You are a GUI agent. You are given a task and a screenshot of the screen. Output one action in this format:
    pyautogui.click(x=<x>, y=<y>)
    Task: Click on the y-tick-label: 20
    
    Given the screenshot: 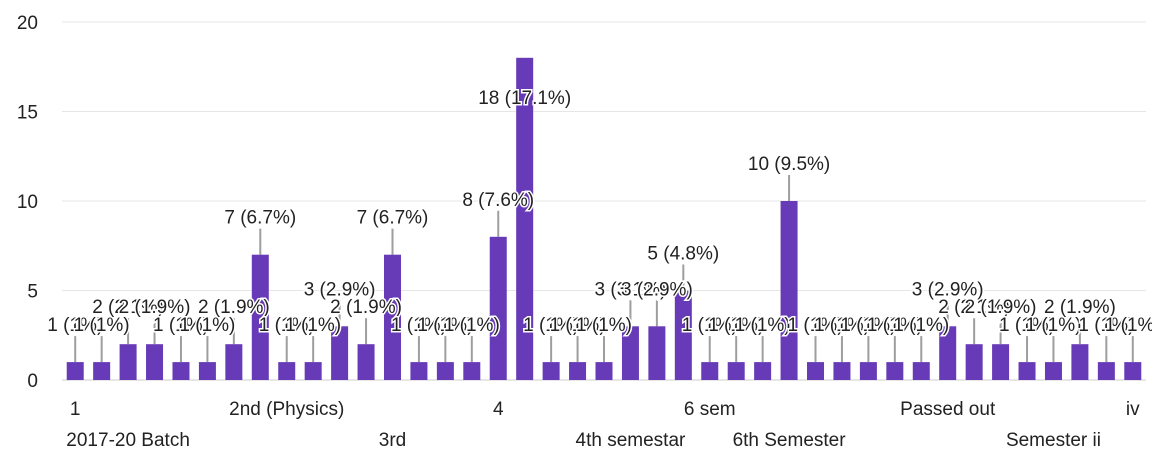 What is the action you would take?
    pyautogui.click(x=27, y=23)
    